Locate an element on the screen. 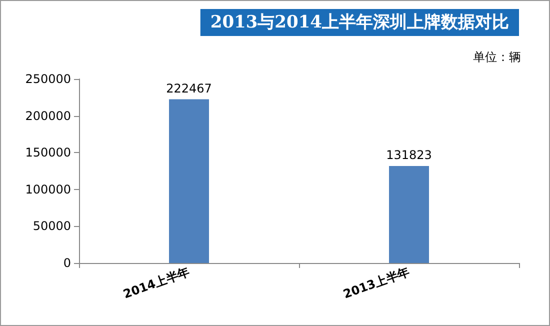 The width and height of the screenshot is (550, 326). y-tick-label: 50000 is located at coordinates (51, 226).